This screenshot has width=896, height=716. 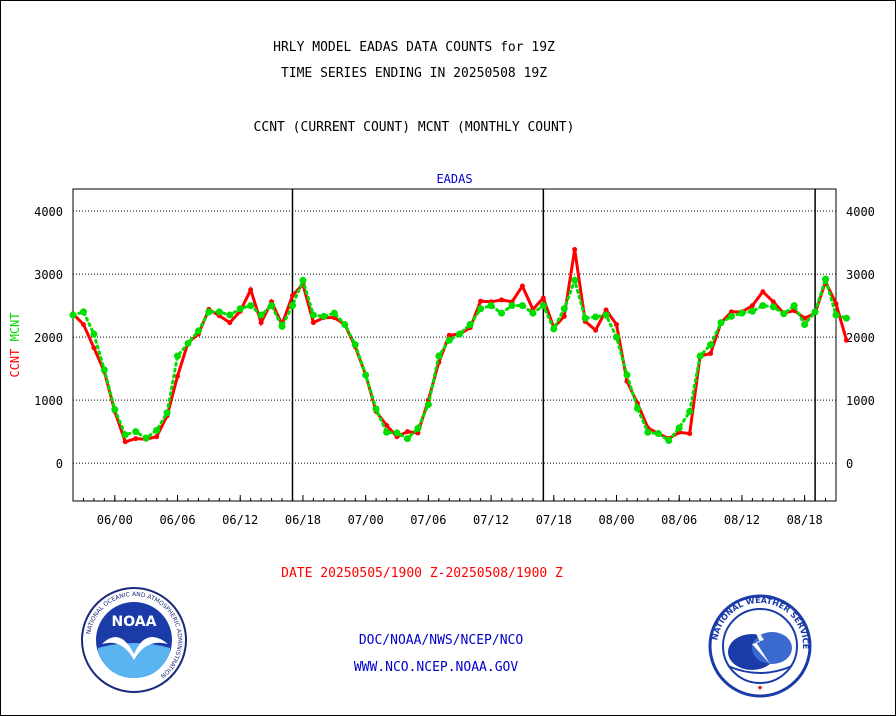 I want to click on x-tick-label: 06/12, so click(x=240, y=520).